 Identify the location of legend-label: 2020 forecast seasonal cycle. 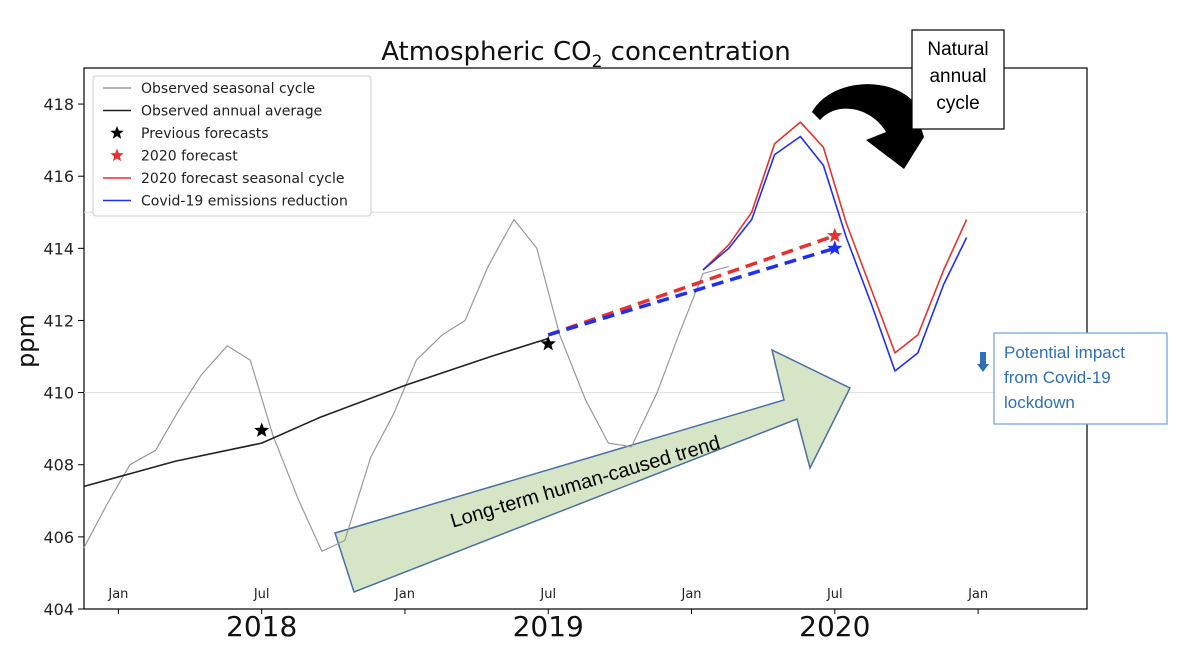
(242, 179).